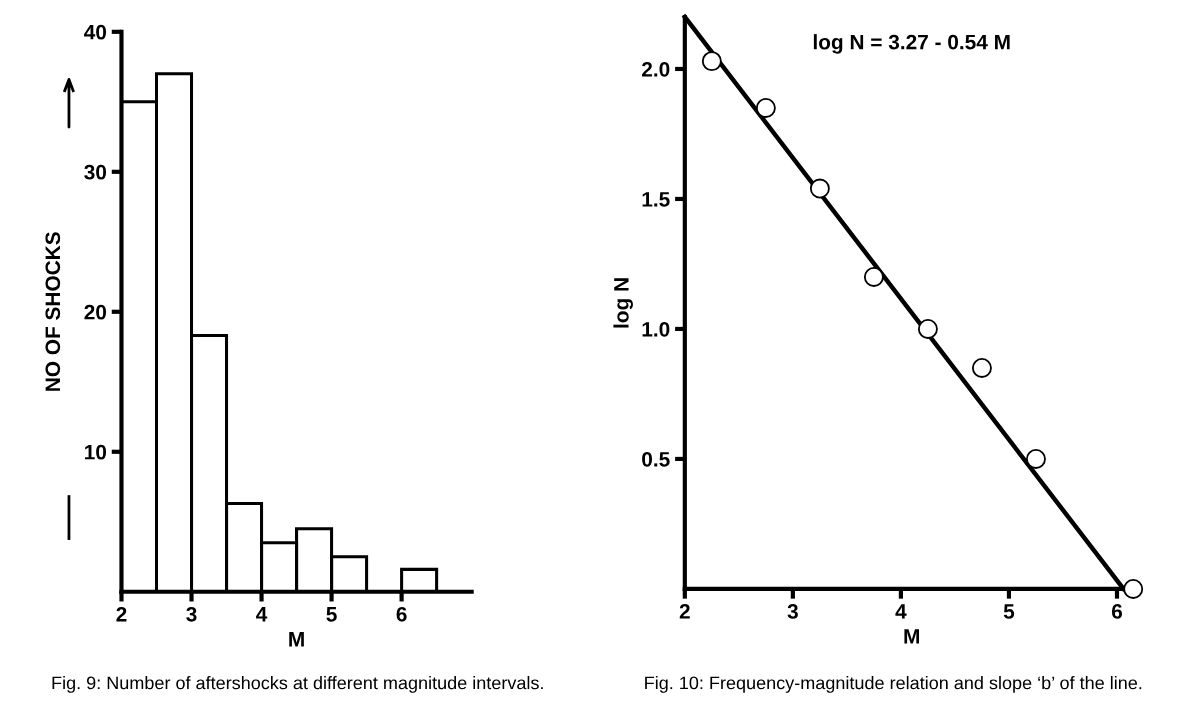 This screenshot has width=1191, height=707. Describe the element at coordinates (656, 329) in the screenshot. I see `y-tick-label: 1.0` at that location.